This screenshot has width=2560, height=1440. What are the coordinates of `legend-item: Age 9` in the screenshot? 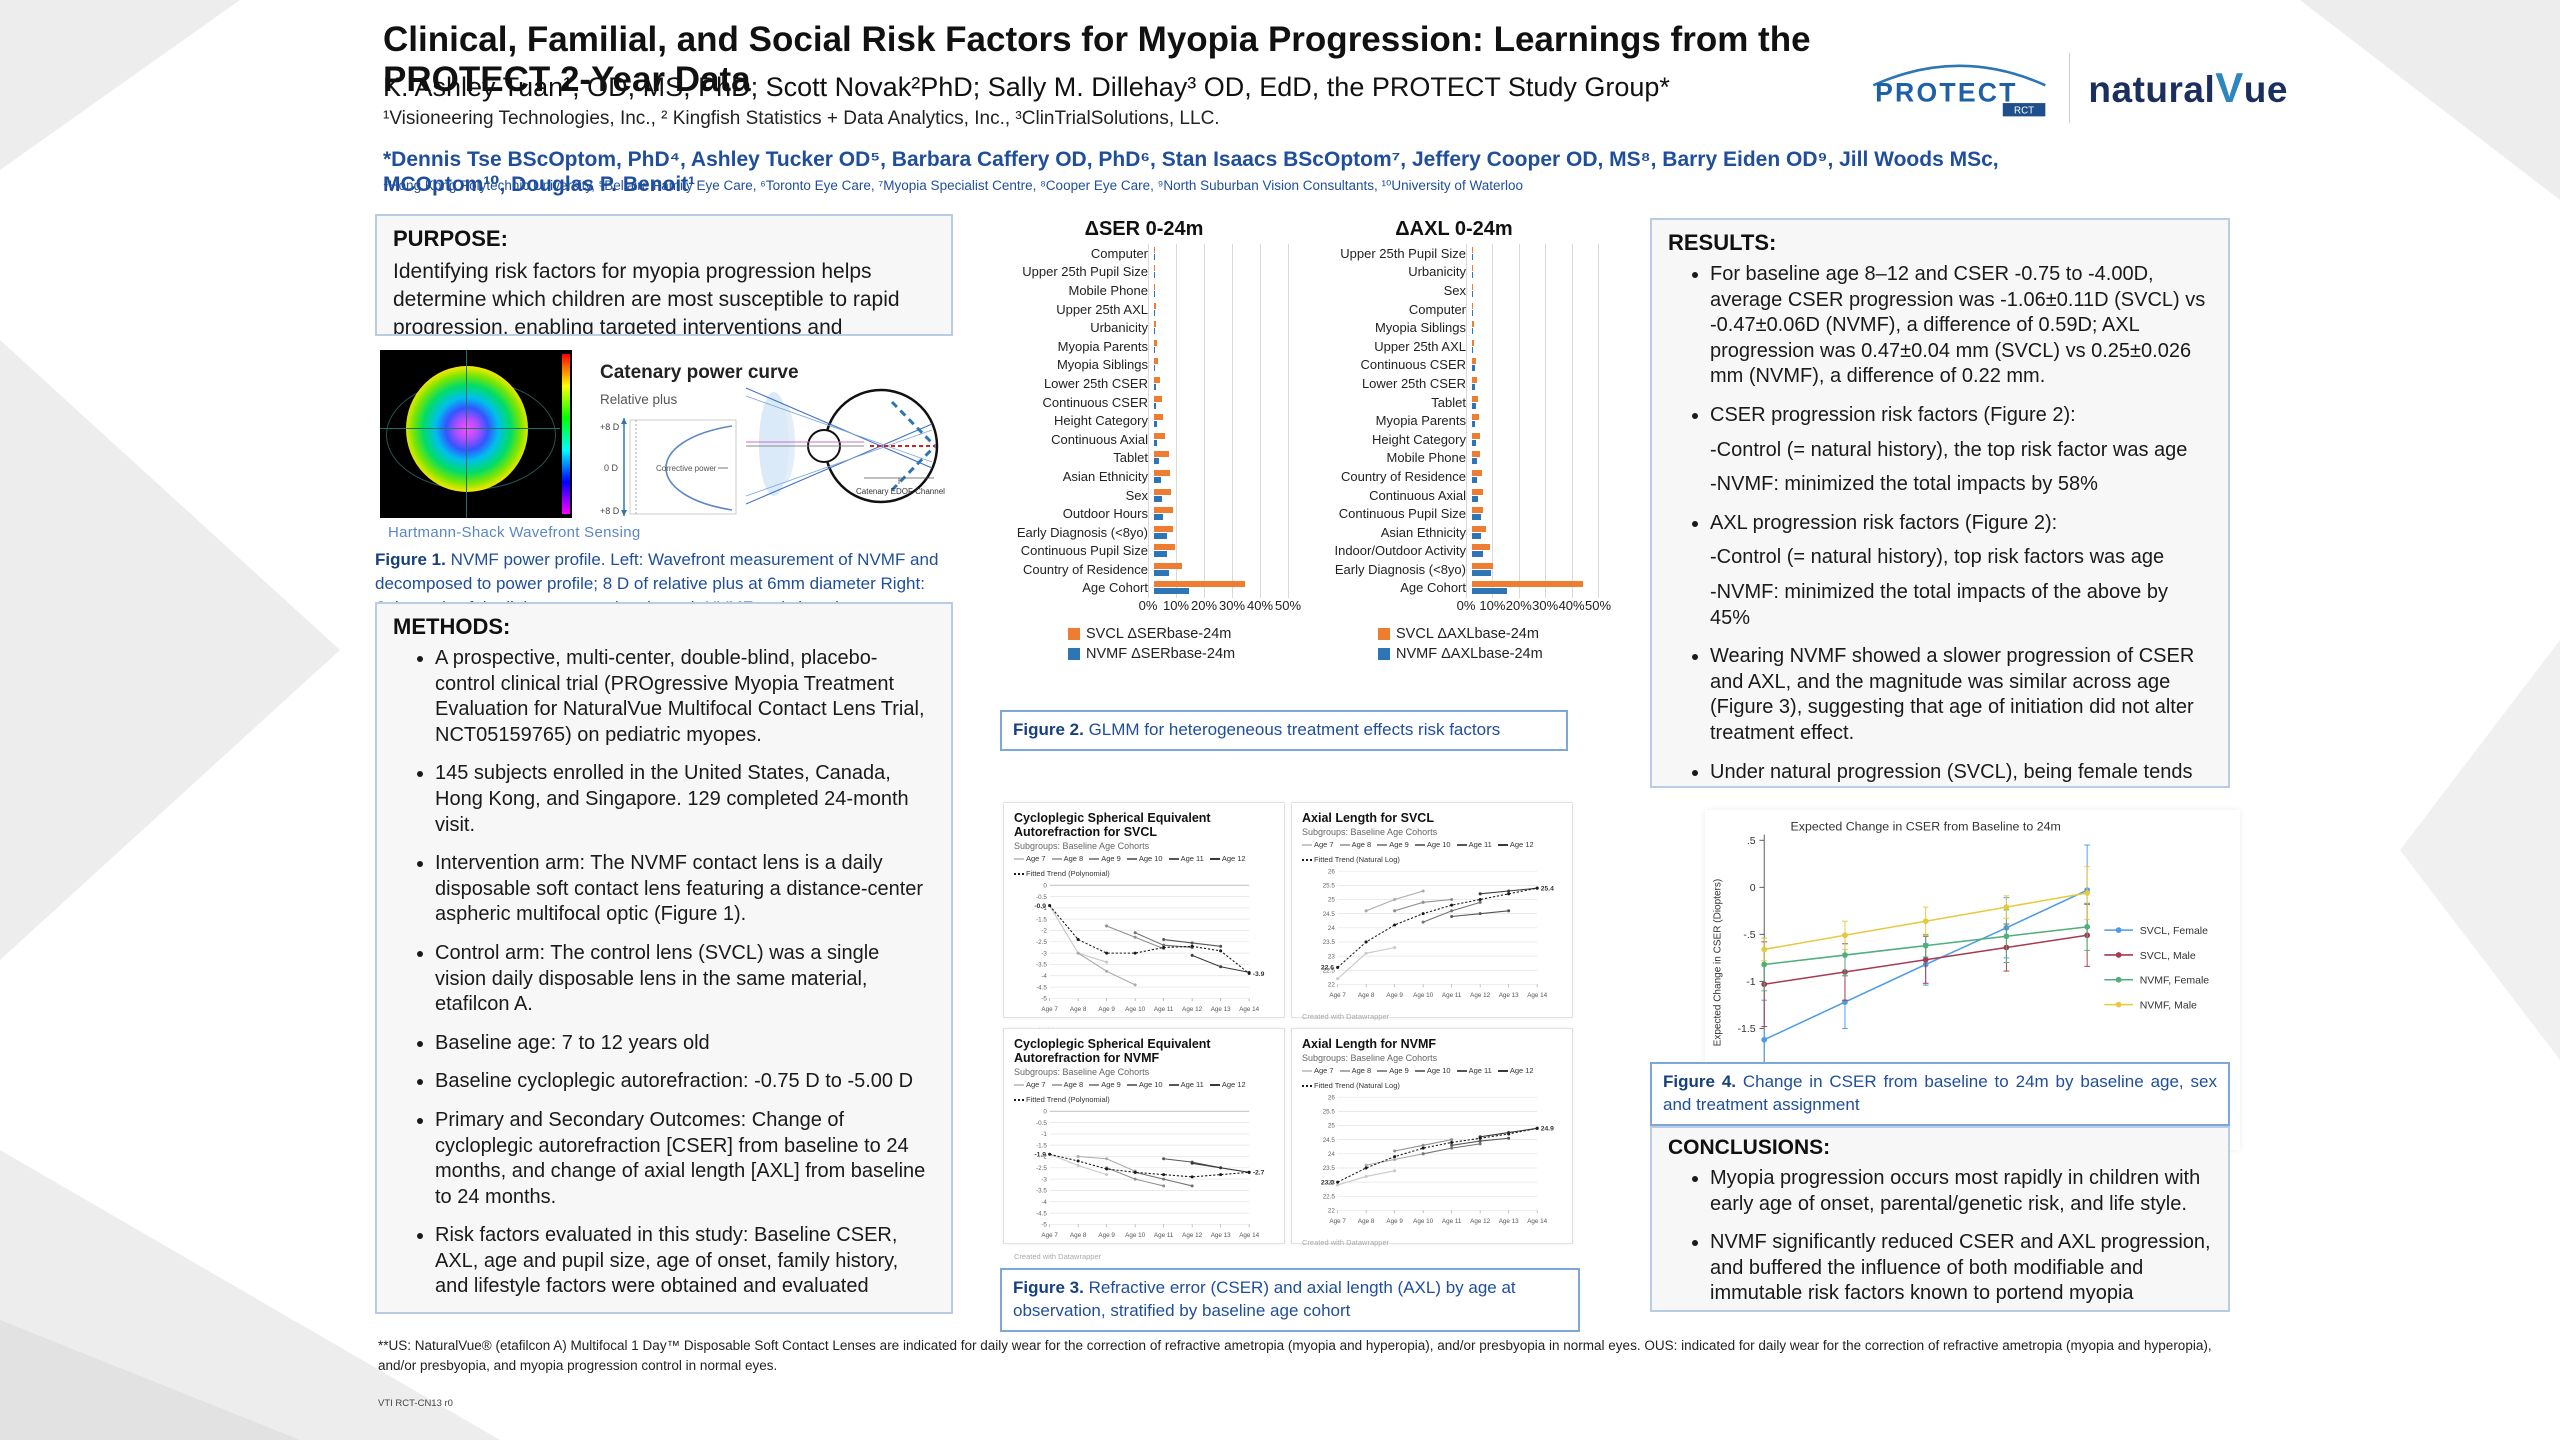 It's located at (1105, 1084).